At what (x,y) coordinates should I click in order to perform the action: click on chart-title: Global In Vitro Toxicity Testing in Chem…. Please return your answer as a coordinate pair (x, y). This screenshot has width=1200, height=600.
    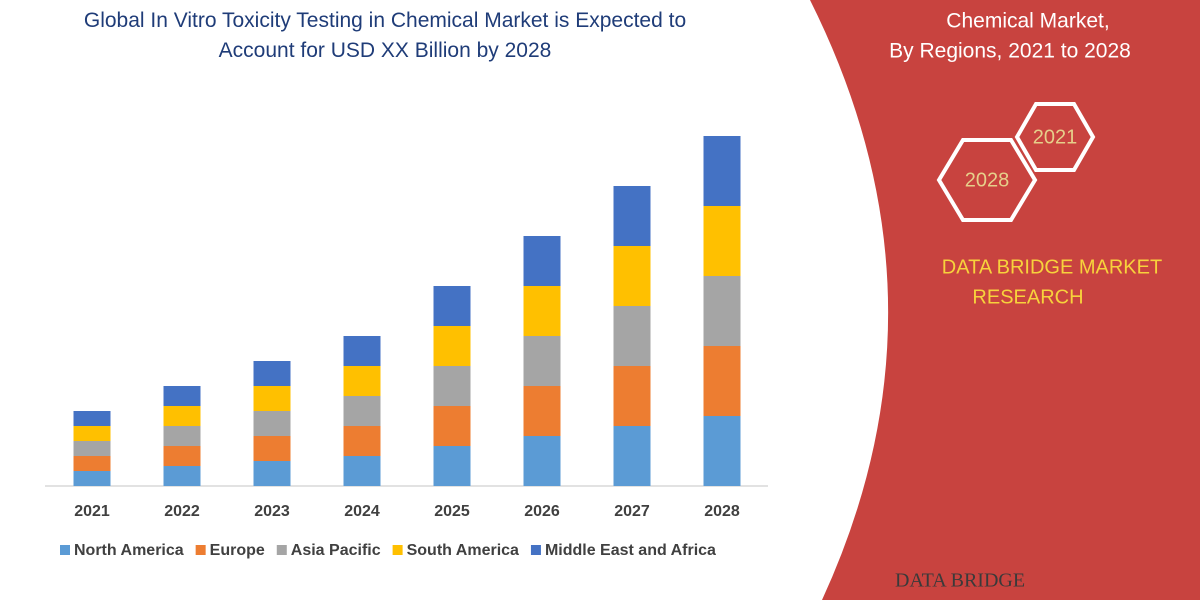
    Looking at the image, I should click on (385, 35).